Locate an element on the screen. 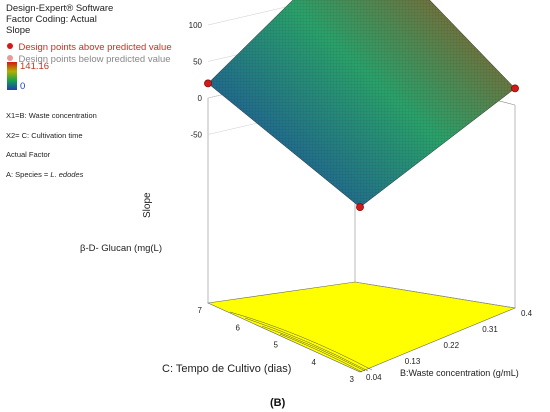 The height and width of the screenshot is (412, 550). x-axis-ticks: 0.04 0.13 0.22 0.31 0.4 is located at coordinates (449, 345).